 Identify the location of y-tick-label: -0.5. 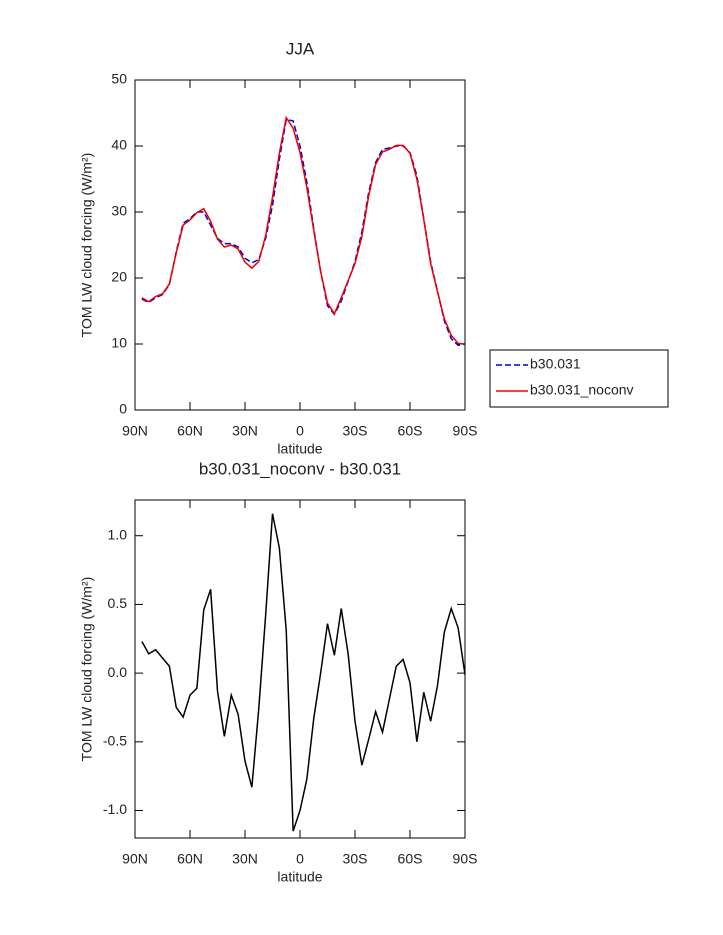
(115, 741).